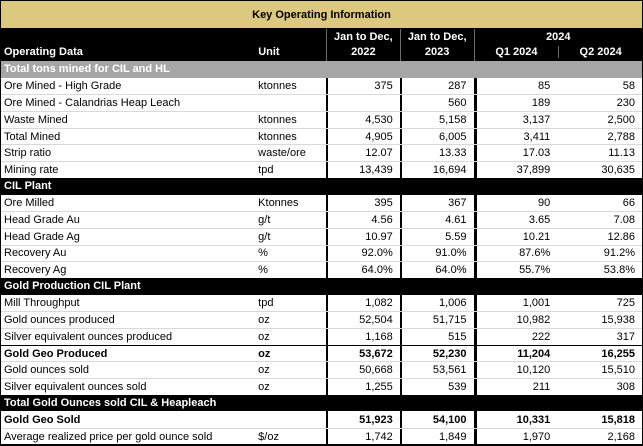 The image size is (643, 446). Describe the element at coordinates (321, 253) in the screenshot. I see `table-row: Recovery Au % 92.0% 91.0% 87.6% 91.2%` at that location.